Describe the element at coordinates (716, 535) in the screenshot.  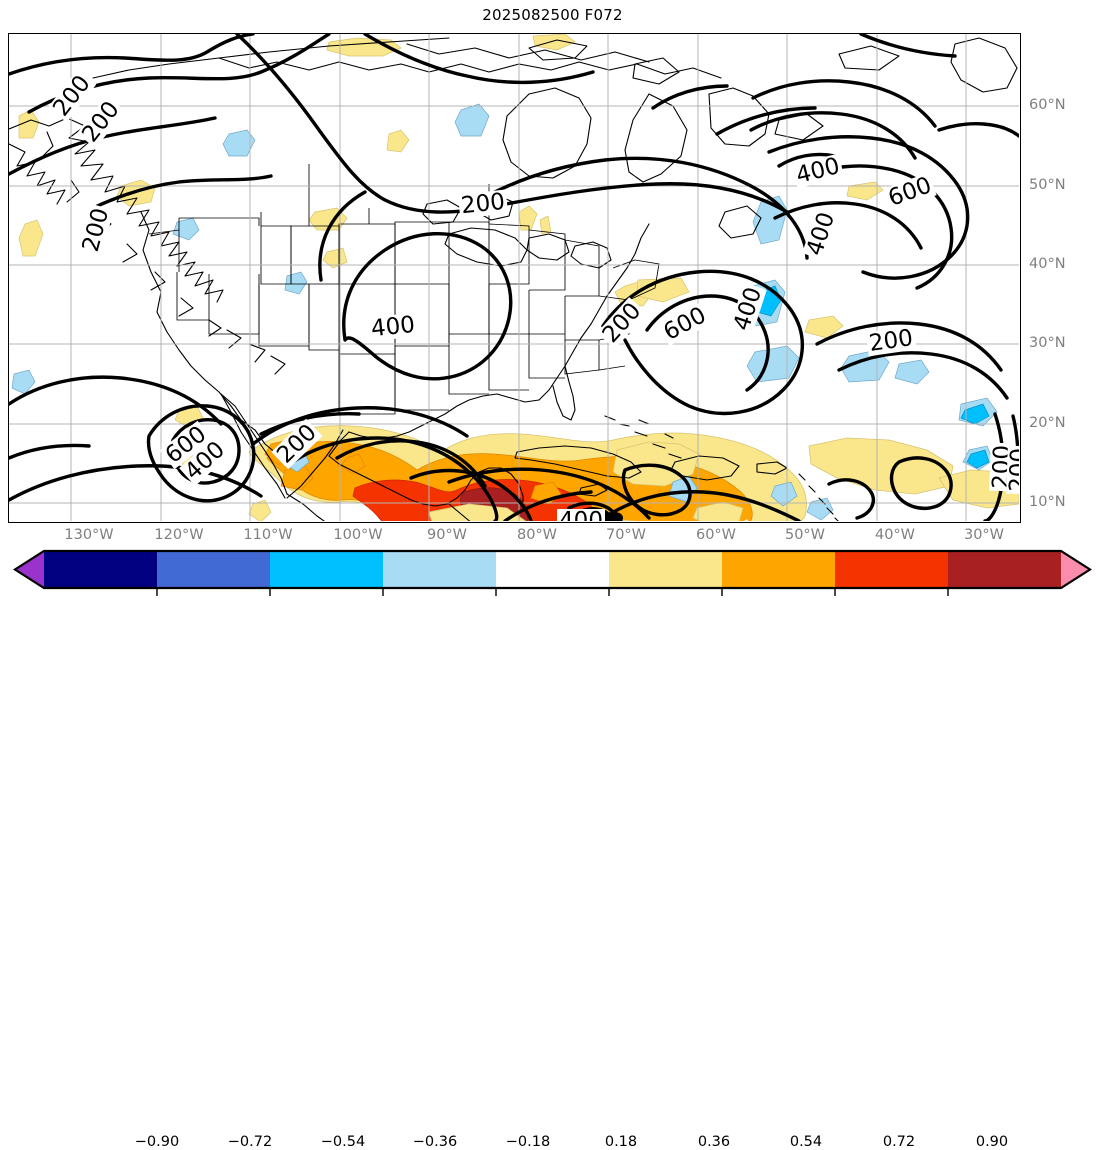
I see `xtick-label-60w: 60°W` at that location.